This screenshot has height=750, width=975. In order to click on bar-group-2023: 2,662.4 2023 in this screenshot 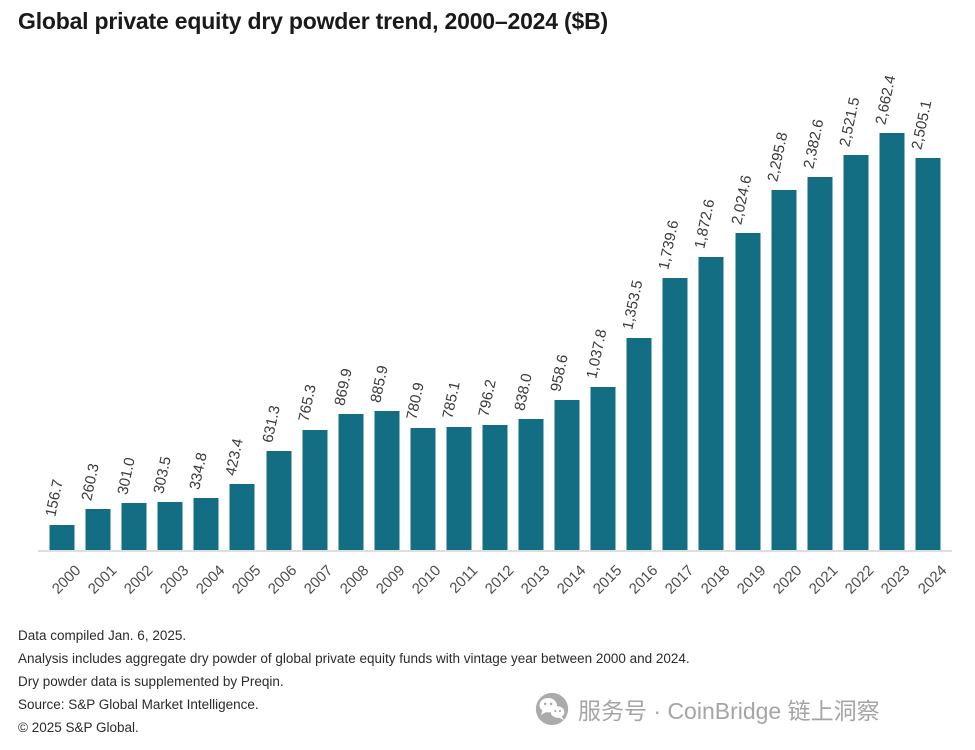, I will do `click(893, 330)`.